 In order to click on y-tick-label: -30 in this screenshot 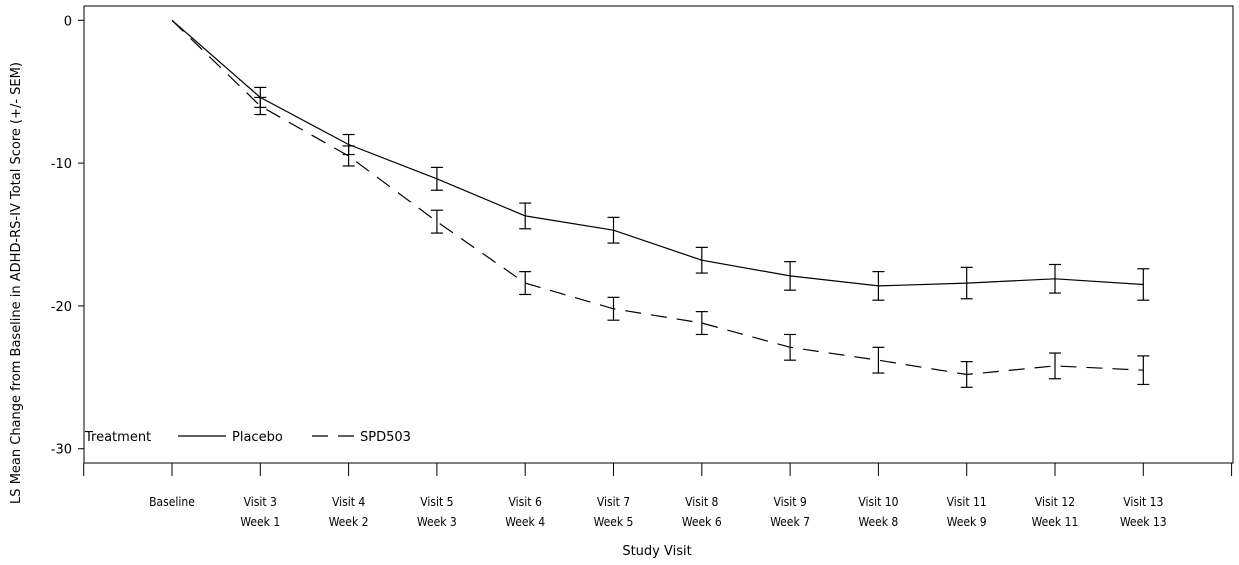, I will do `click(61, 450)`.